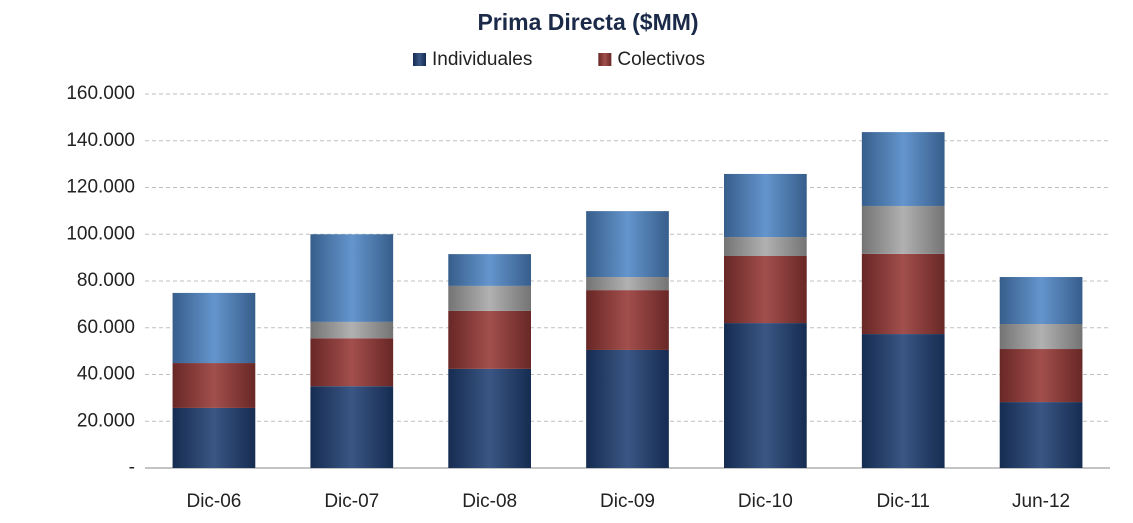 Image resolution: width=1133 pixels, height=523 pixels. Describe the element at coordinates (489, 501) in the screenshot. I see `x-tick-label: Dic-08` at that location.